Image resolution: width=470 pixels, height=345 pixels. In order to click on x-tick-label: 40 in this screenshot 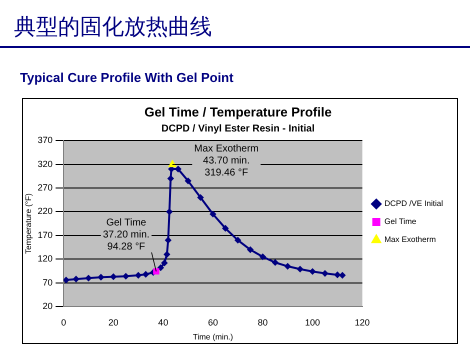, I will do `click(163, 322)`.